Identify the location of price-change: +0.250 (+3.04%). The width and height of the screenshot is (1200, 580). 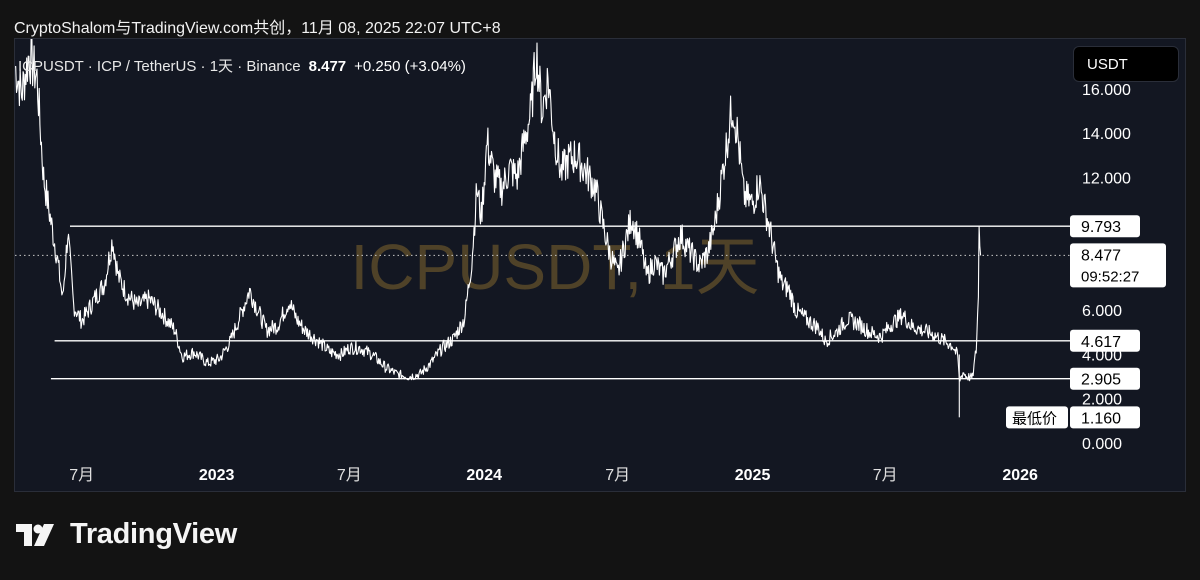
(410, 66).